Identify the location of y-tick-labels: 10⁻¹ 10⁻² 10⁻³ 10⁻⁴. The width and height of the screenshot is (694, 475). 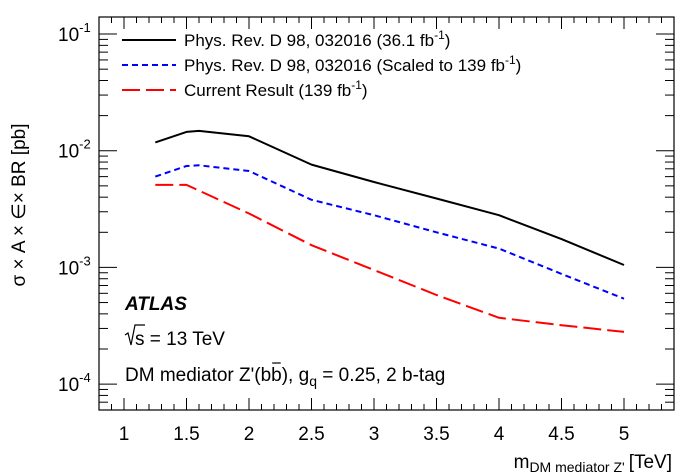
(74, 208).